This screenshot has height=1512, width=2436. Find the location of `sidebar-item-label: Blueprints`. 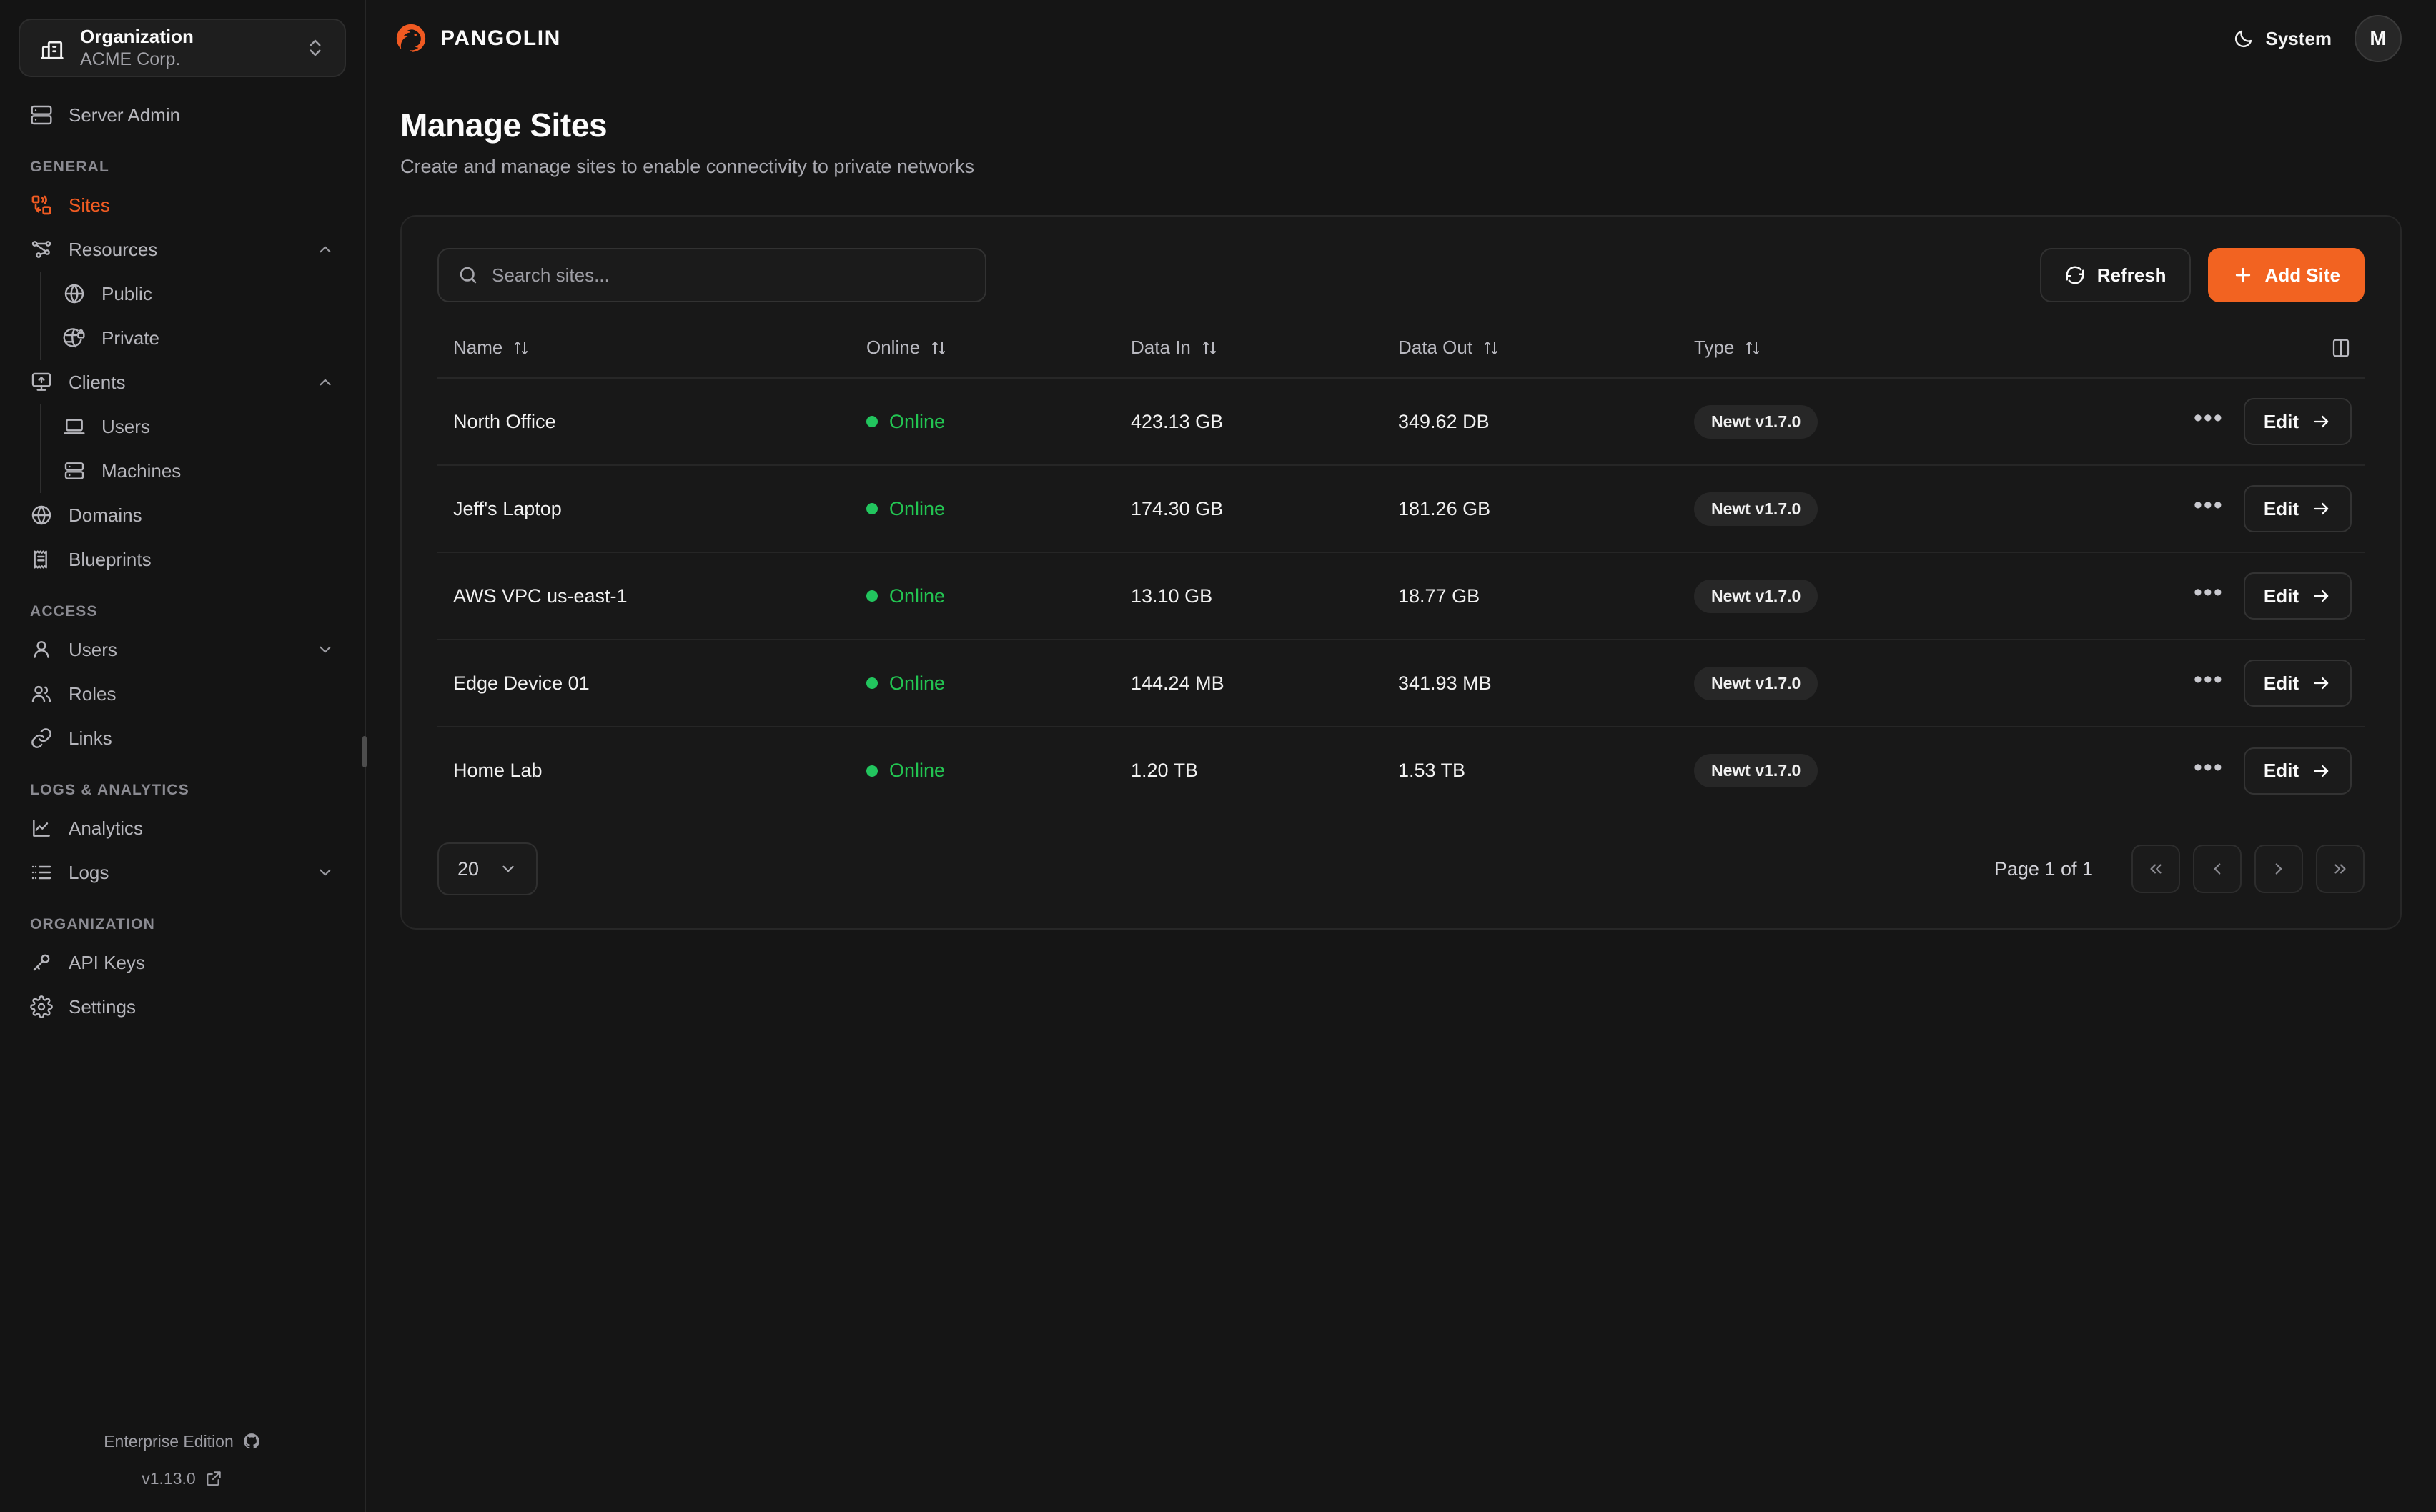

sidebar-item-label: Blueprints is located at coordinates (111, 559).